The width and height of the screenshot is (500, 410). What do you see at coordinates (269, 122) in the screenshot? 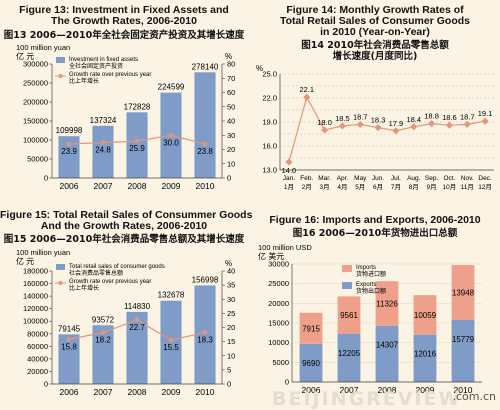
I see `fig14-y-tick-label: 19.0` at bounding box center [269, 122].